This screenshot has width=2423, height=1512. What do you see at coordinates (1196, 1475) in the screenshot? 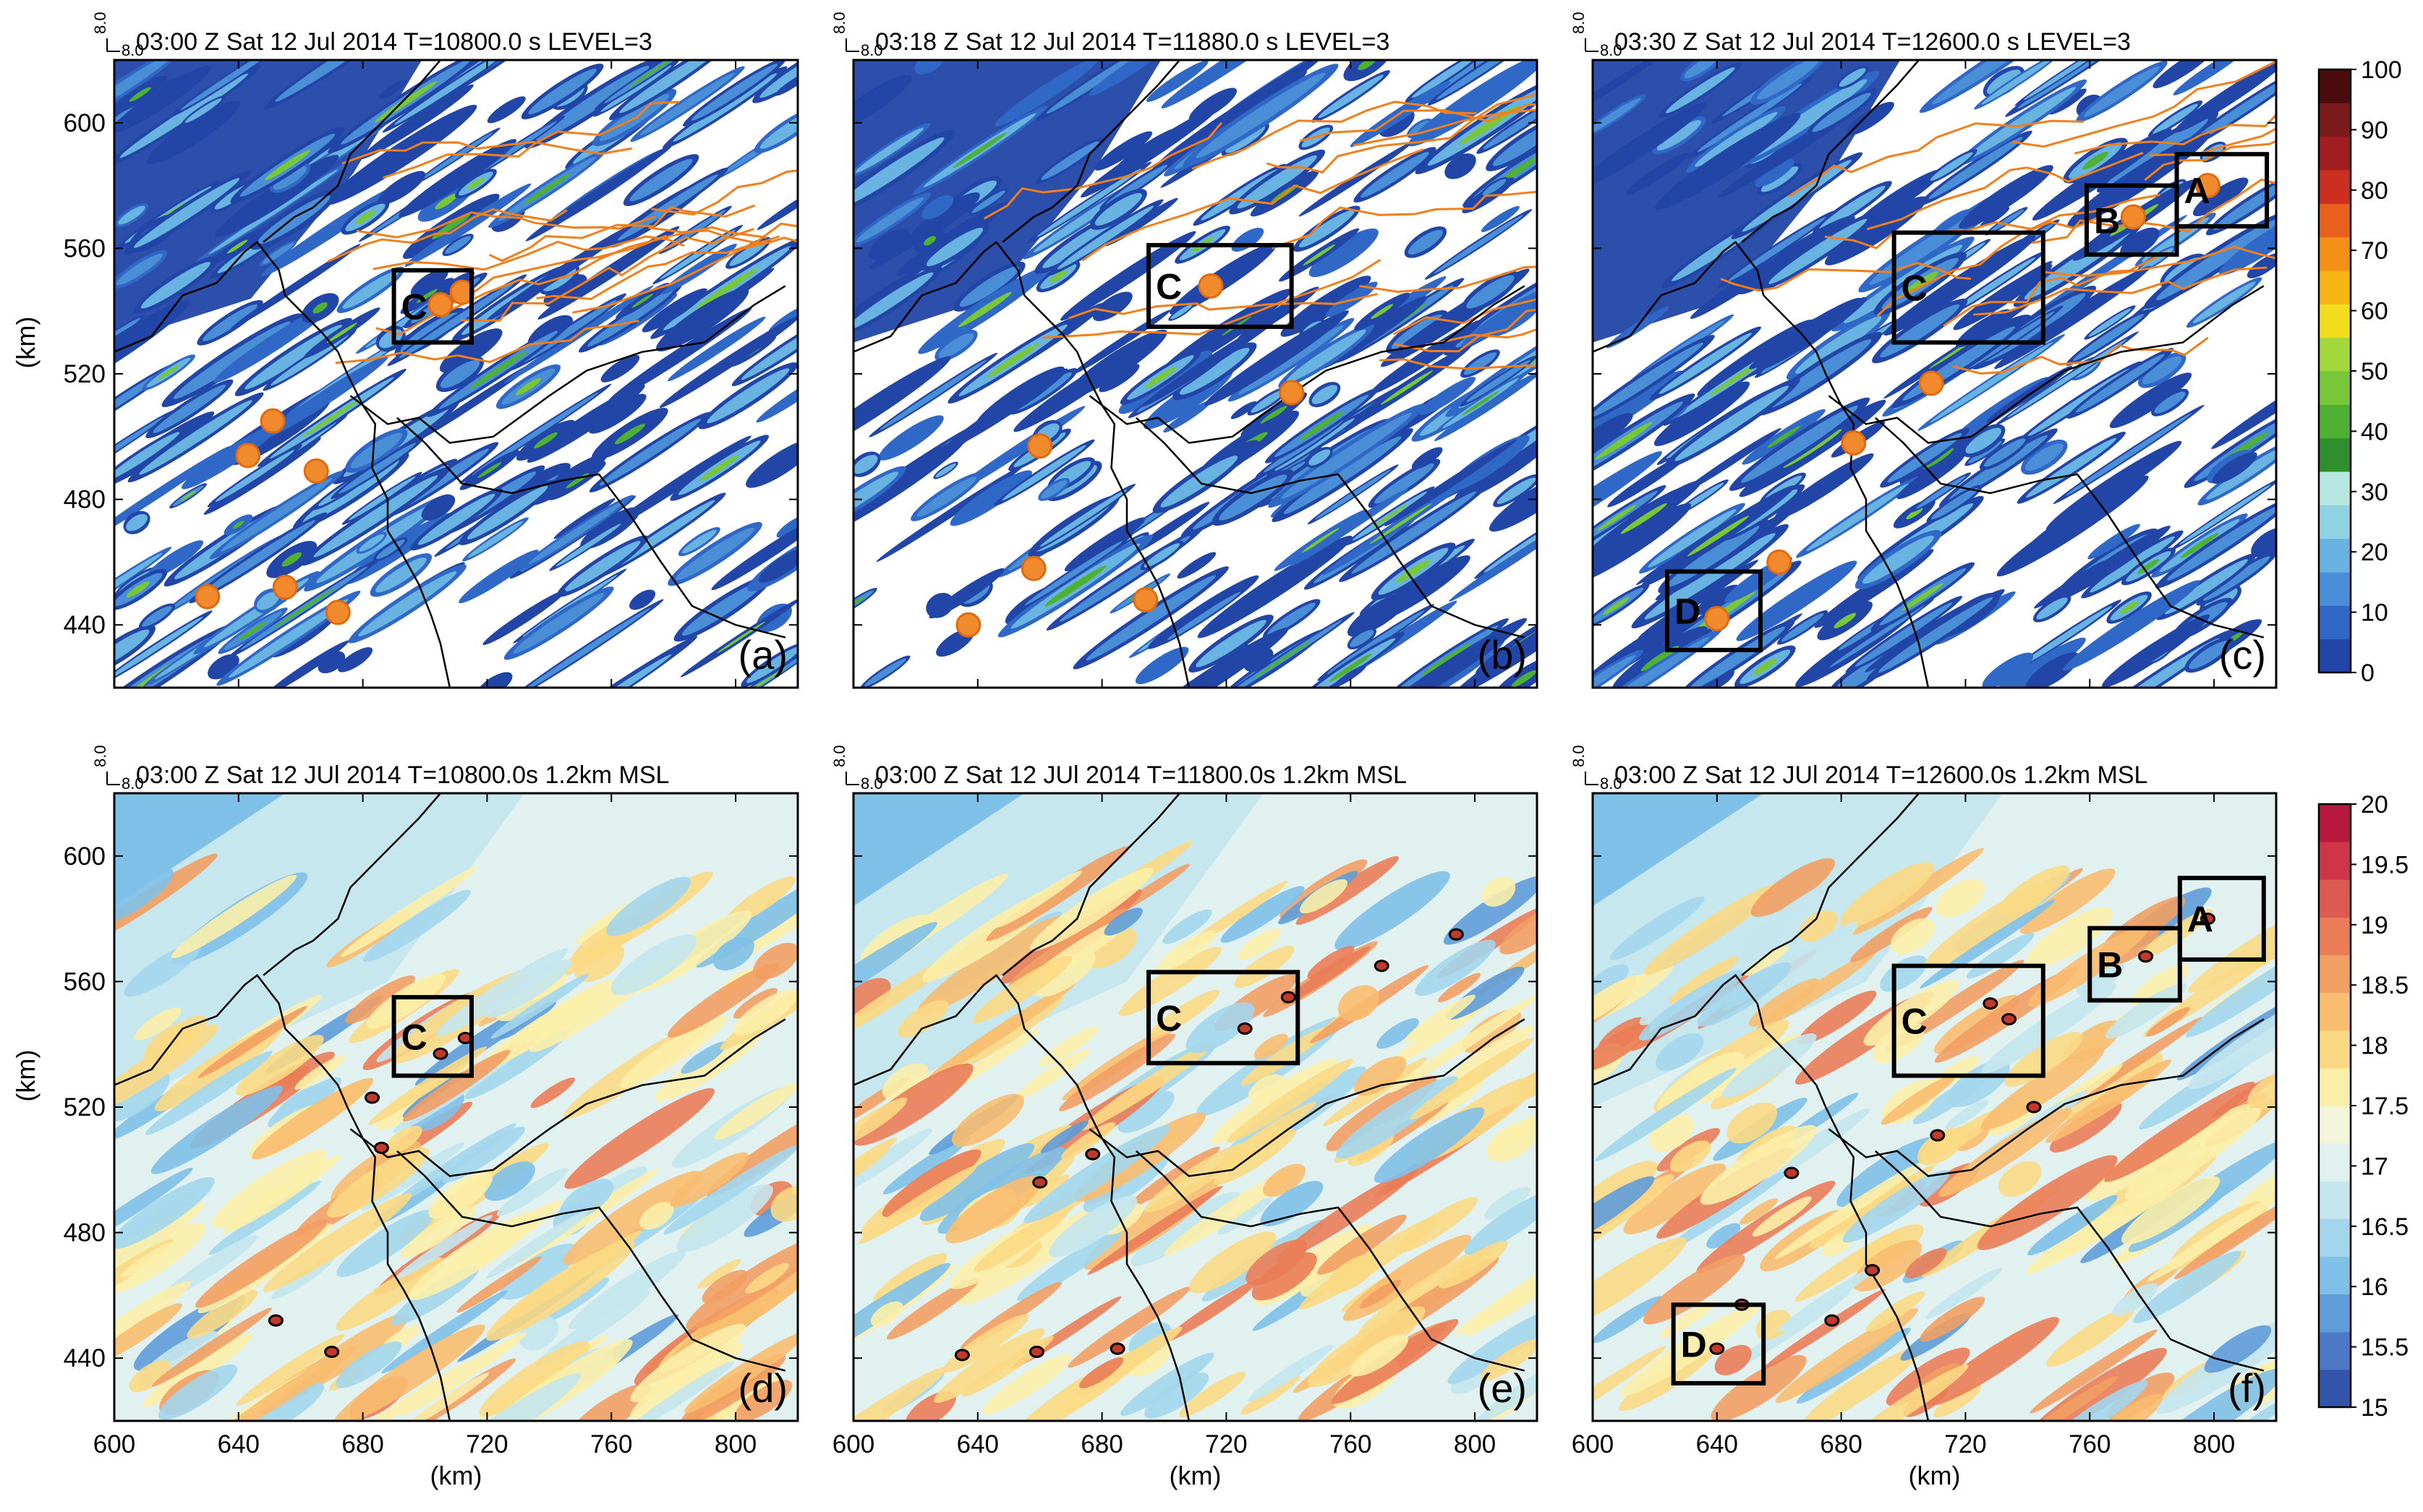
I see `x-axis-label: (km)` at bounding box center [1196, 1475].